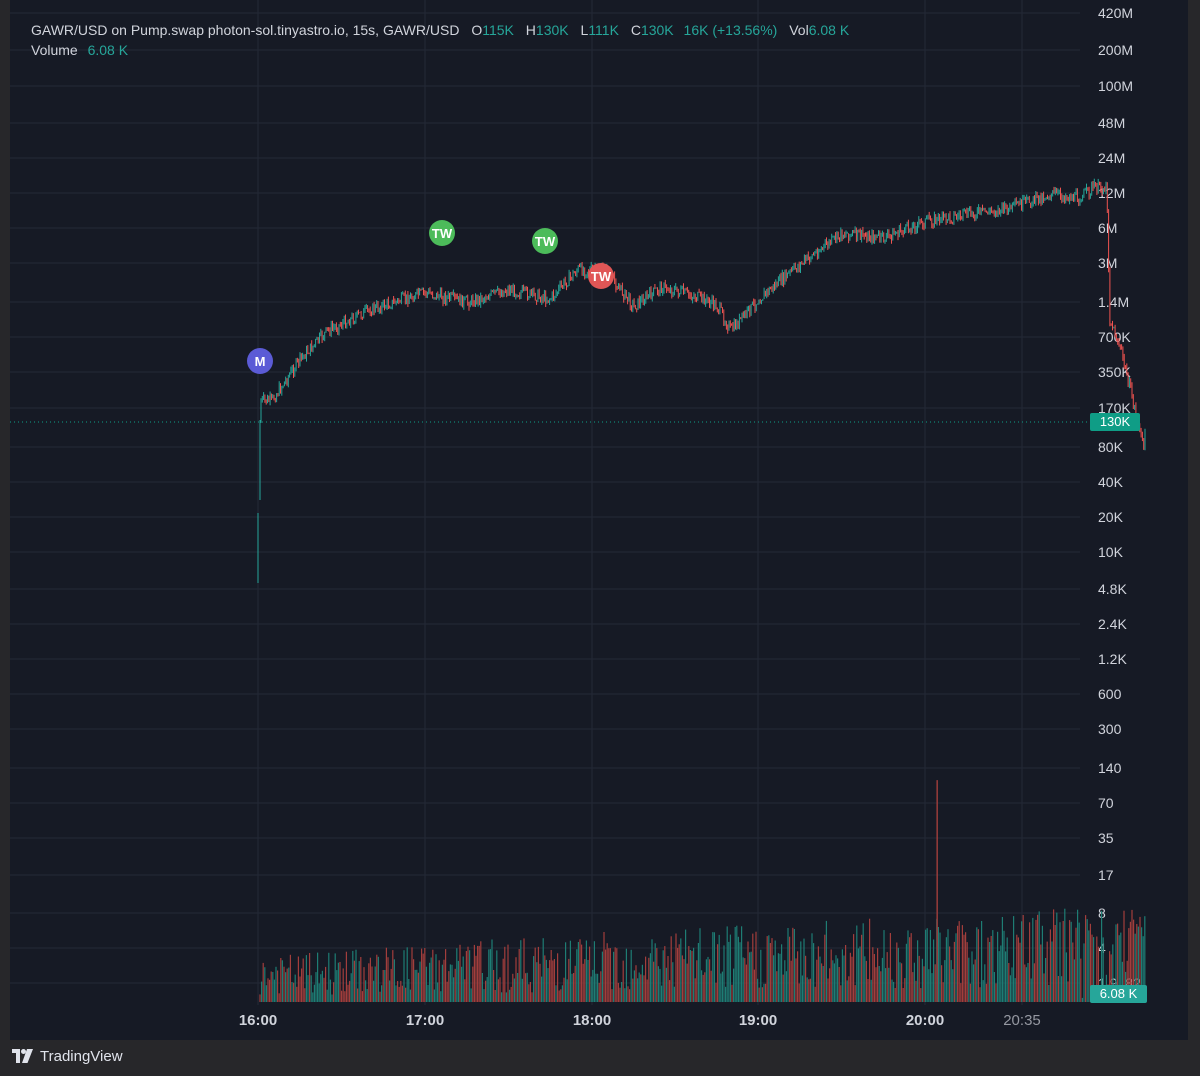 This screenshot has width=1200, height=1076. What do you see at coordinates (1115, 13) in the screenshot?
I see `price-axis-label: 420M` at bounding box center [1115, 13].